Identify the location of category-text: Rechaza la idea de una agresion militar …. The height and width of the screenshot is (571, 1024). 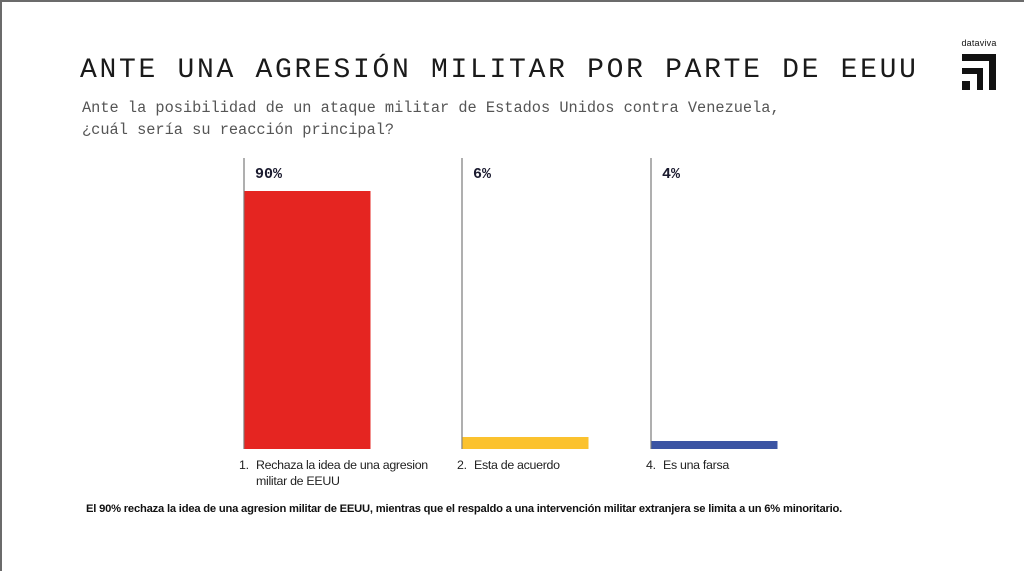
(342, 473).